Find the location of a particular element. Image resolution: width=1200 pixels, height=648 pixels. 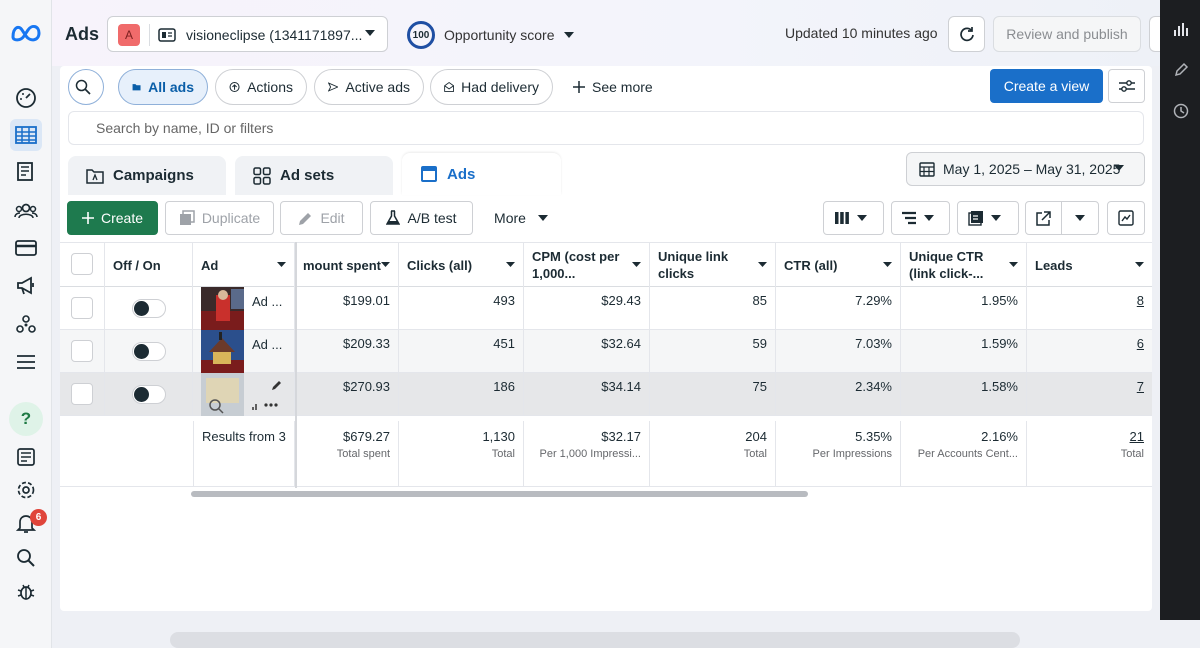

audiences-icon is located at coordinates (26, 211).